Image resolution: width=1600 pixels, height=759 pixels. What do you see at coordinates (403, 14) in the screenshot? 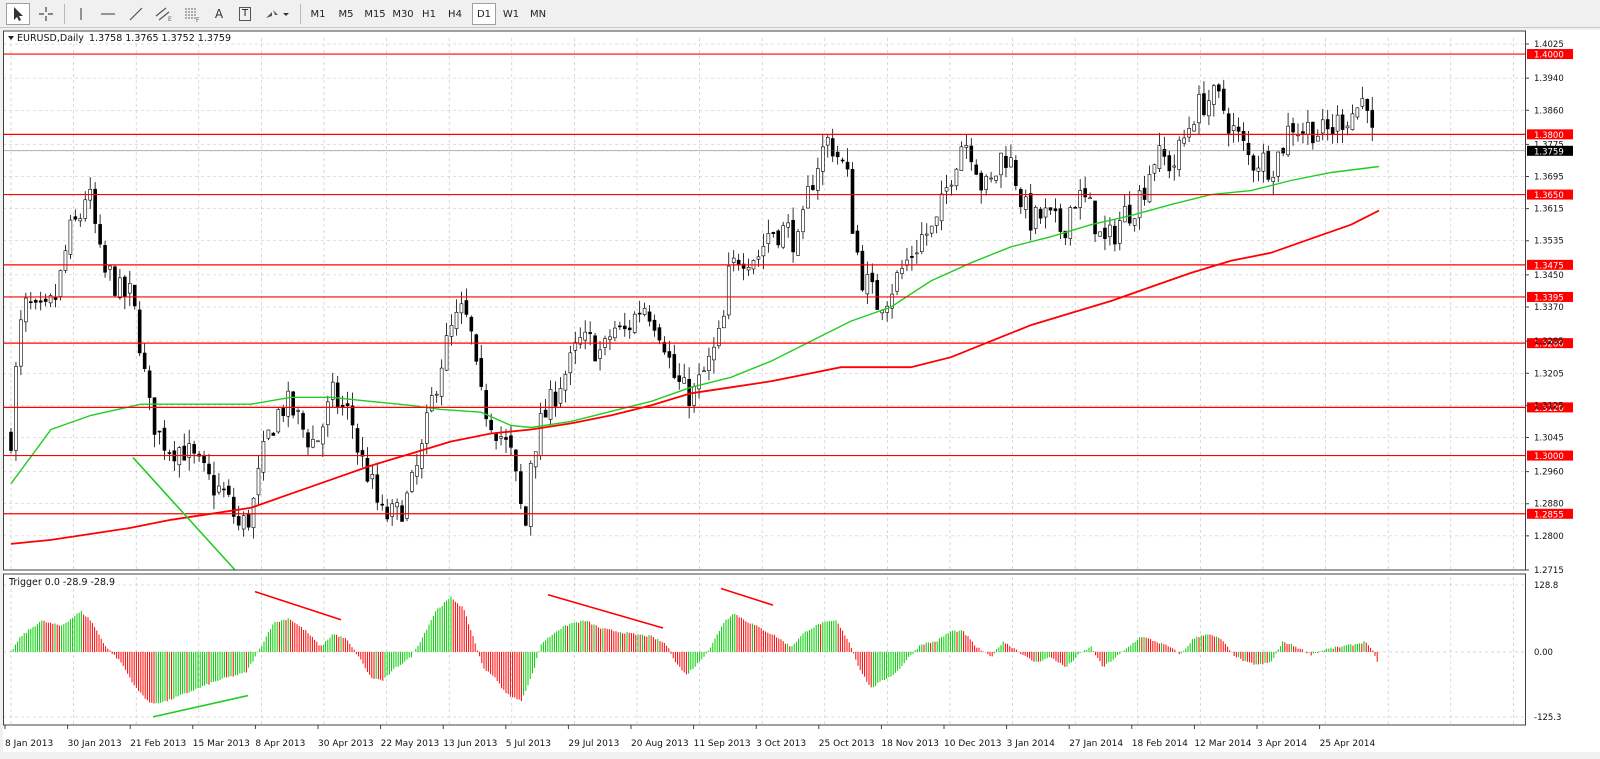
I see `timeframe-m30-button: M30` at bounding box center [403, 14].